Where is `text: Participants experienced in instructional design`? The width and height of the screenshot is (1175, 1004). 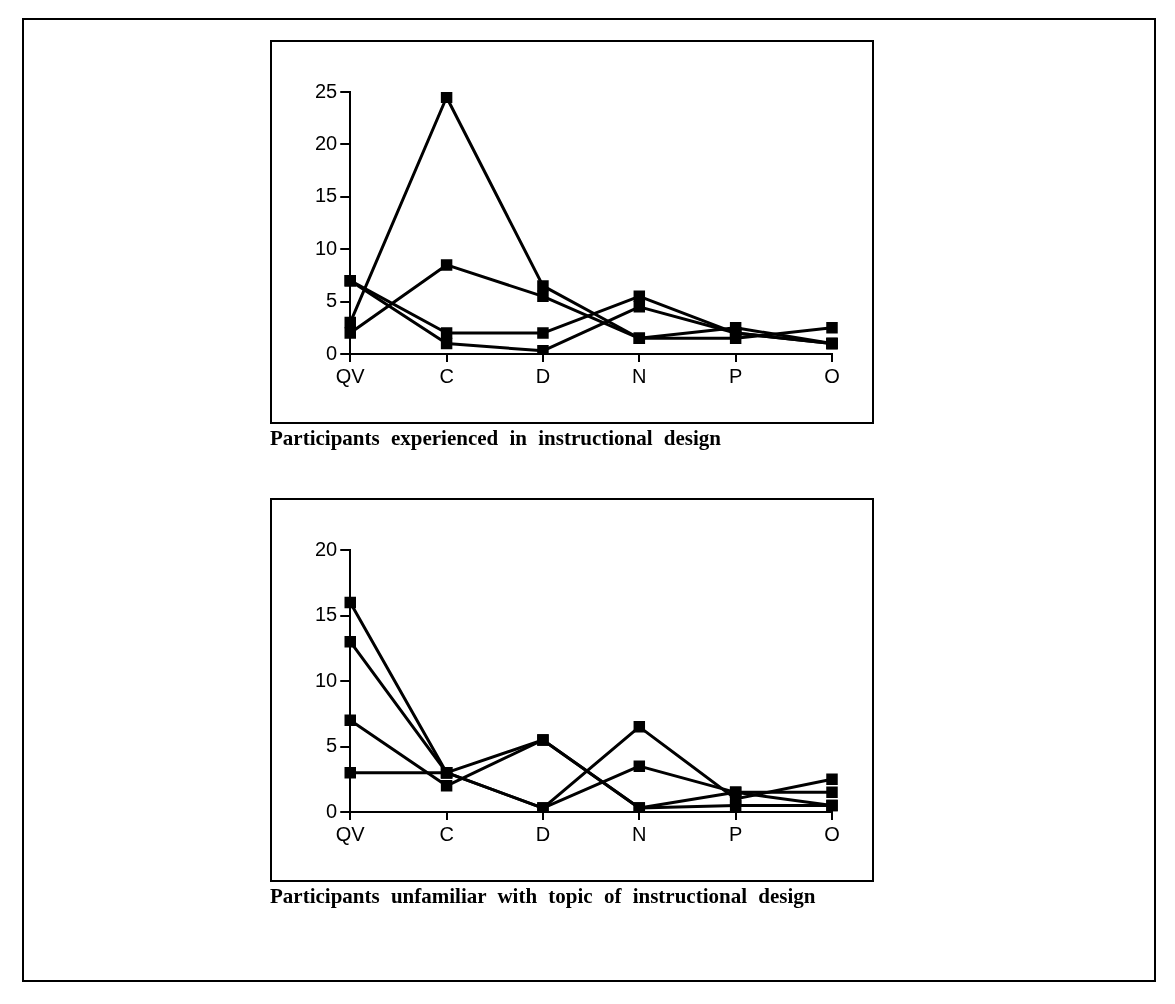
text: Participants experienced in instructional design is located at coordinates (496, 438).